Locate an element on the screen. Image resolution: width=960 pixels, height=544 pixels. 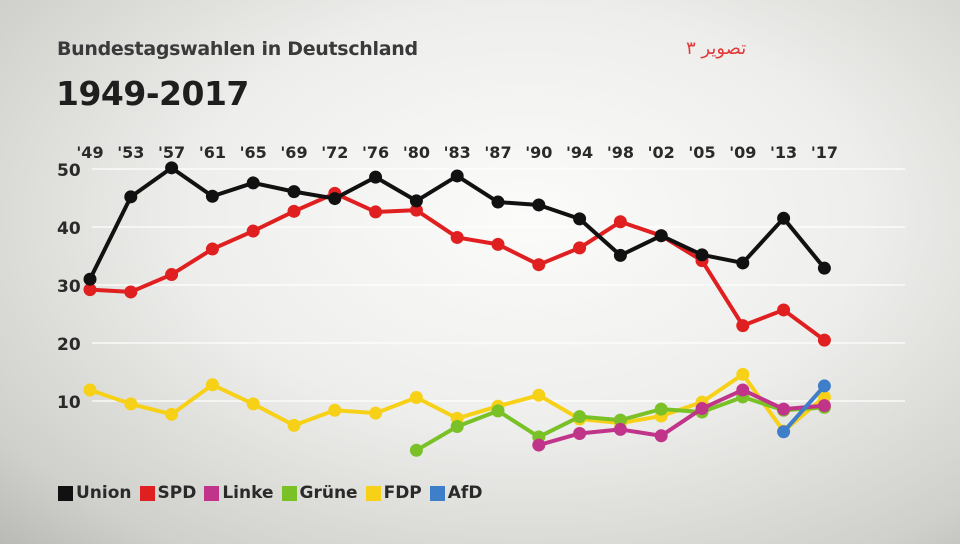
legend-item-spd: SPD is located at coordinates (167, 493).